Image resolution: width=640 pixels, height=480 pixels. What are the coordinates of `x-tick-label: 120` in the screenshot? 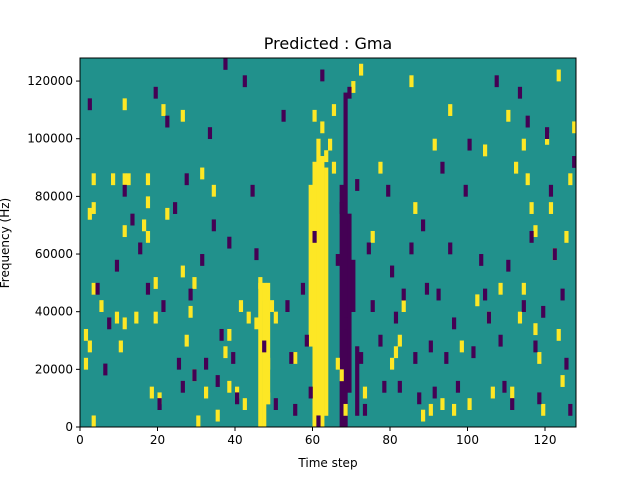 It's located at (545, 440).